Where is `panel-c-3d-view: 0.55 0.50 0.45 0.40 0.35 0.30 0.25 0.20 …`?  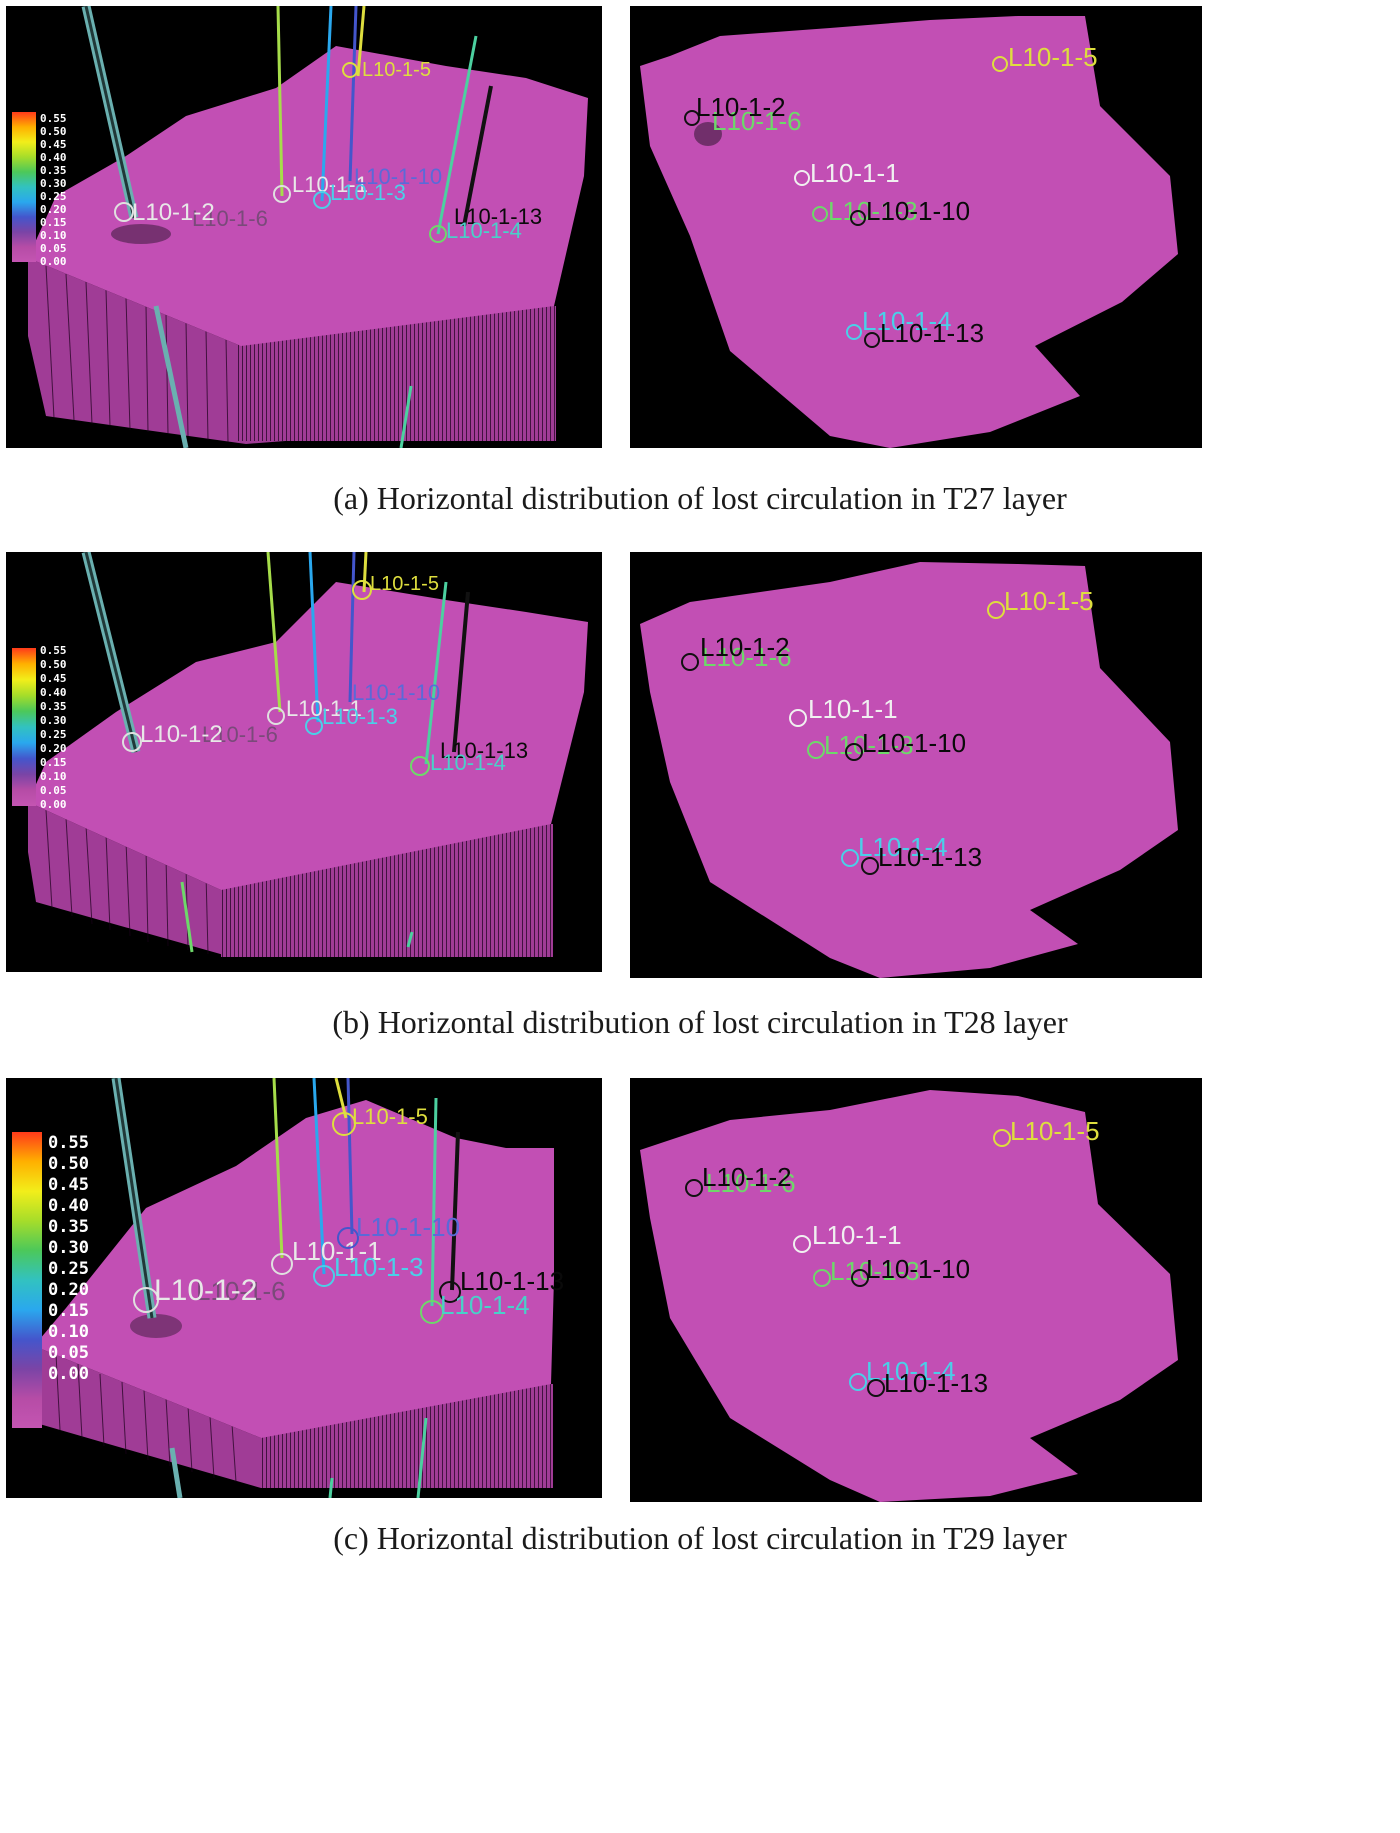 panel-c-3d-view: 0.55 0.50 0.45 0.40 0.35 0.30 0.25 0.20 … is located at coordinates (304, 1288).